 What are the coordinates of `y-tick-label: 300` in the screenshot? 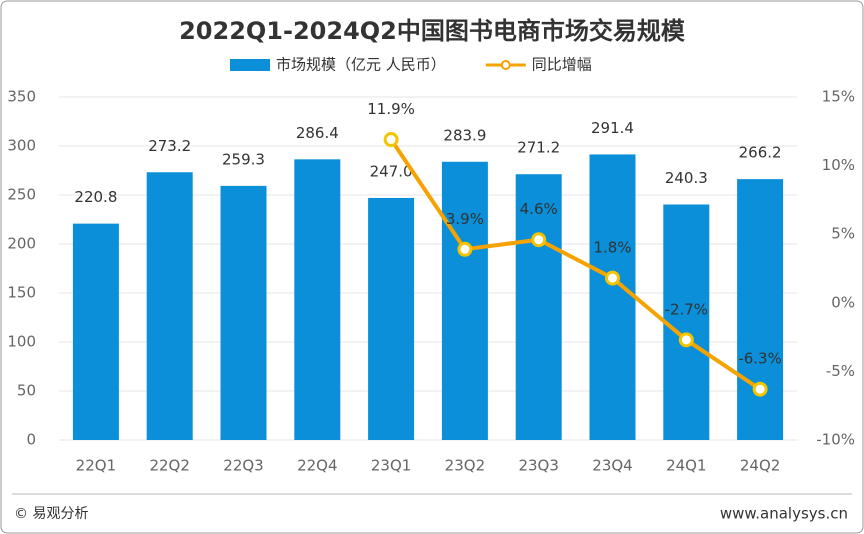 It's located at (21, 146).